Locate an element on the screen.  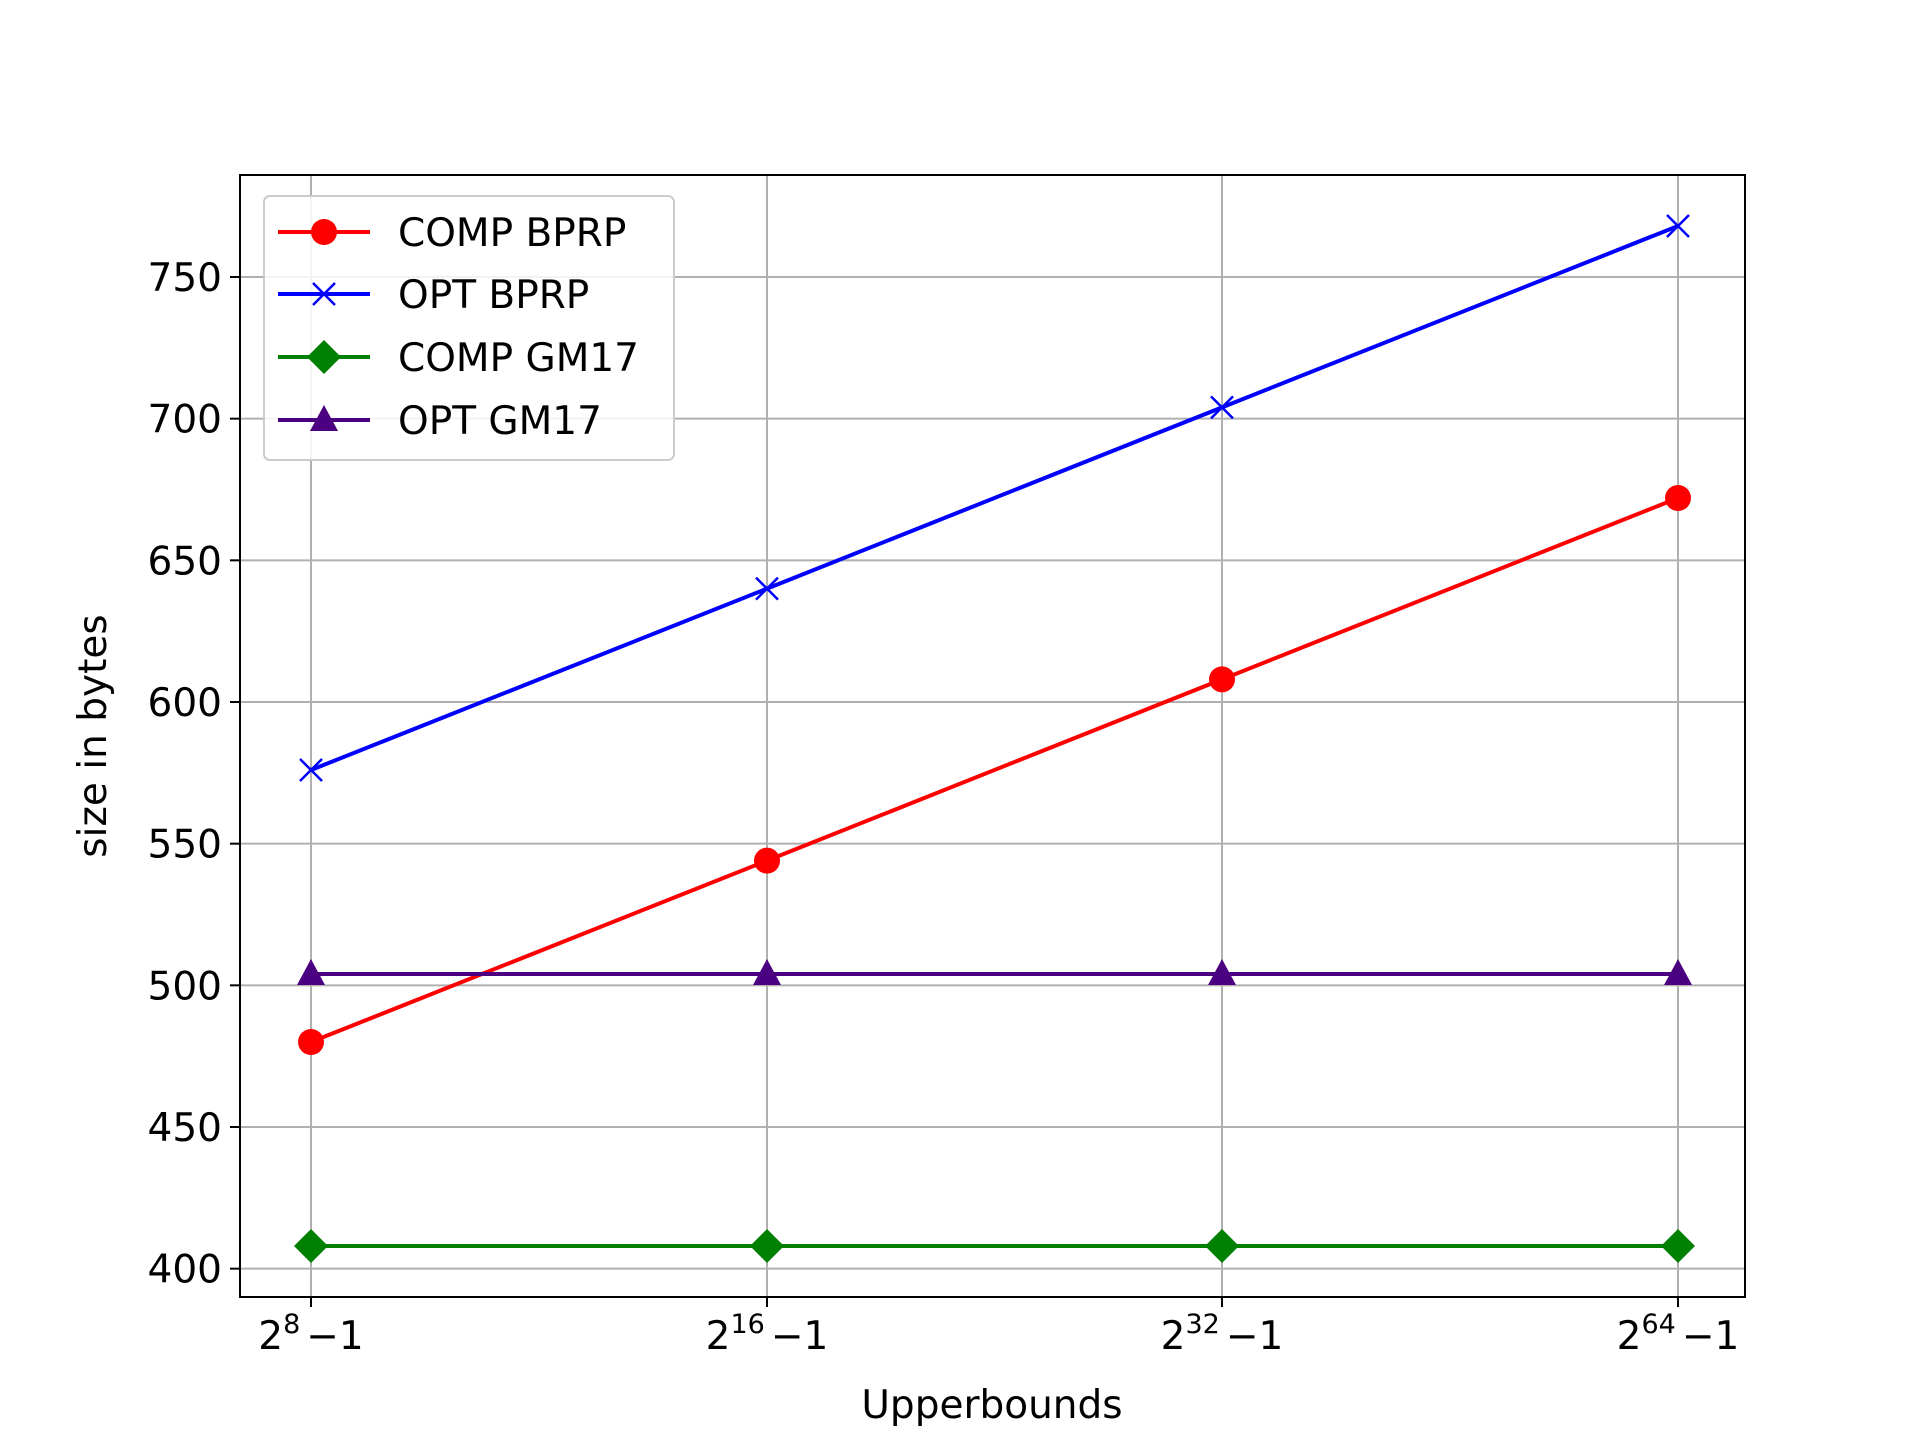
legend-item: OPT BPRP is located at coordinates (433, 295).